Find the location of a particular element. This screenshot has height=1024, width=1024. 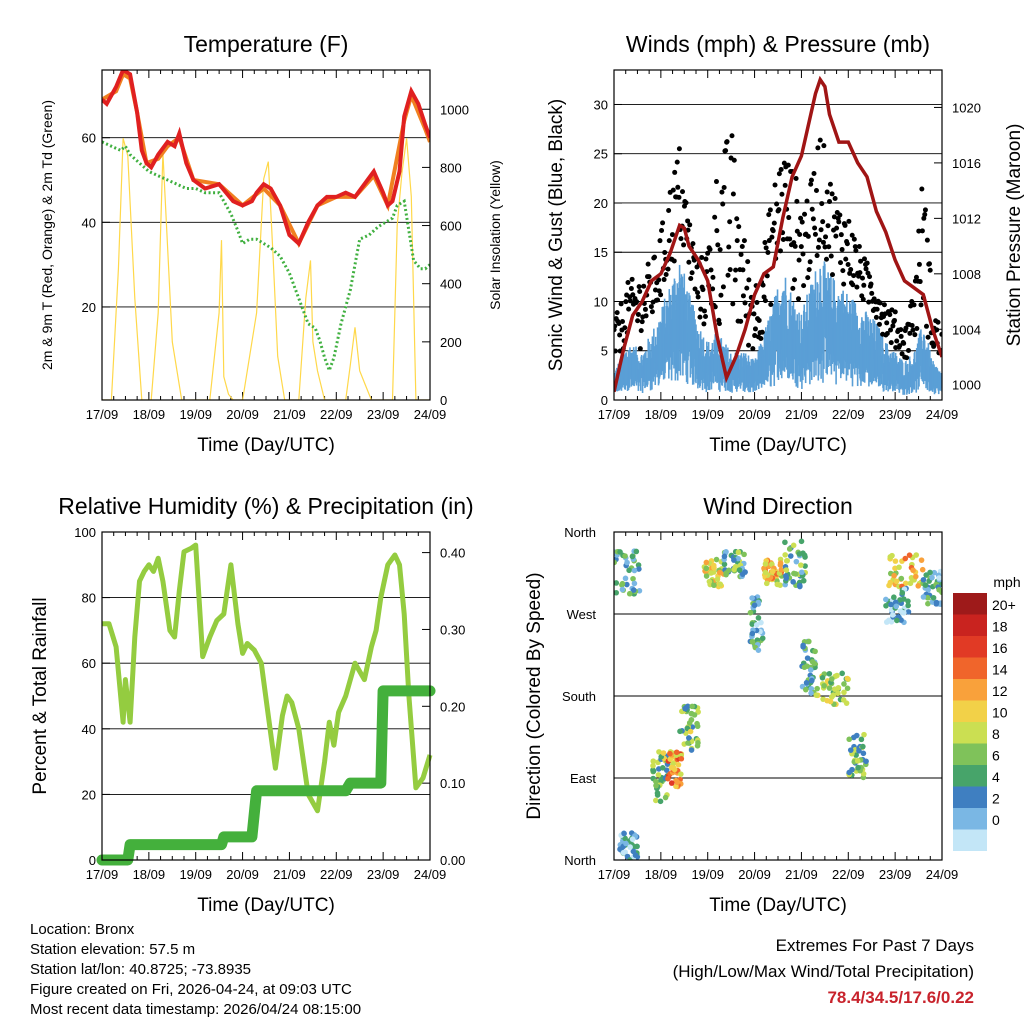

y-tick-label: North is located at coordinates (580, 860).